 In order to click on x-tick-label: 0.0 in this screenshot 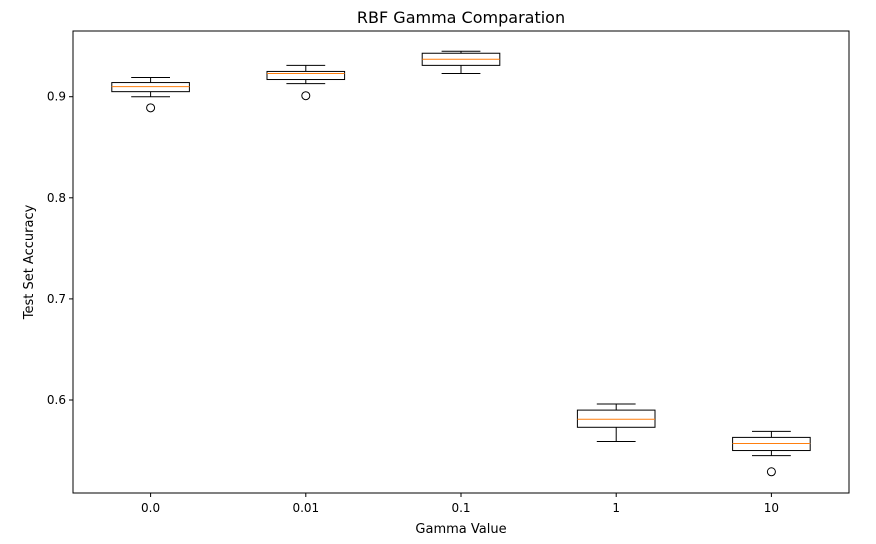, I will do `click(150, 508)`.